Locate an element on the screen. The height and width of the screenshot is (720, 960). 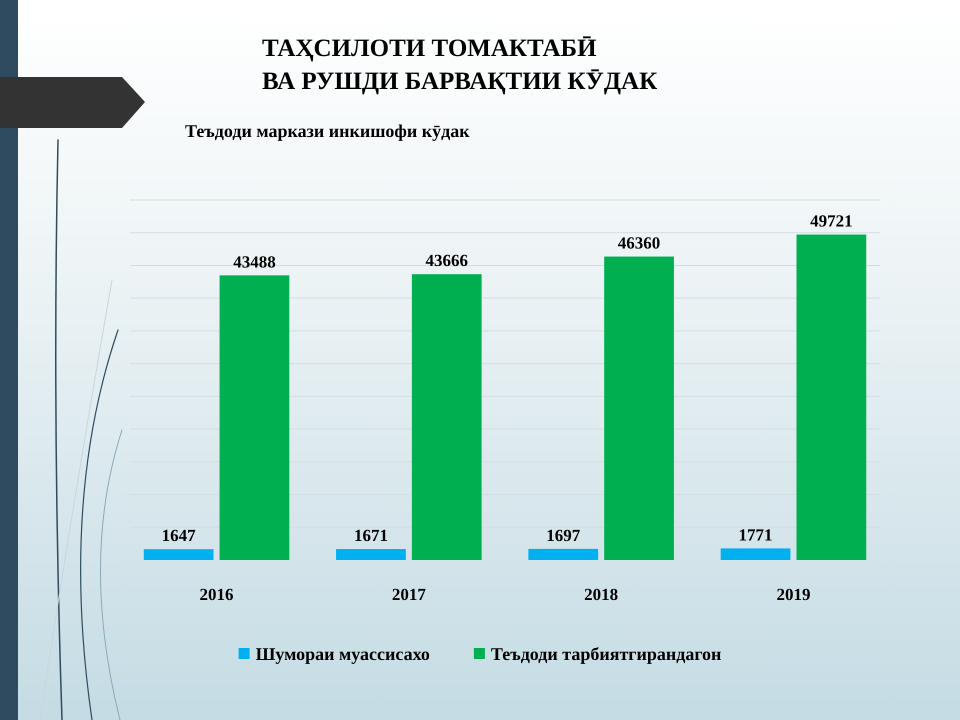
x-tick-label: 2017 is located at coordinates (409, 594).